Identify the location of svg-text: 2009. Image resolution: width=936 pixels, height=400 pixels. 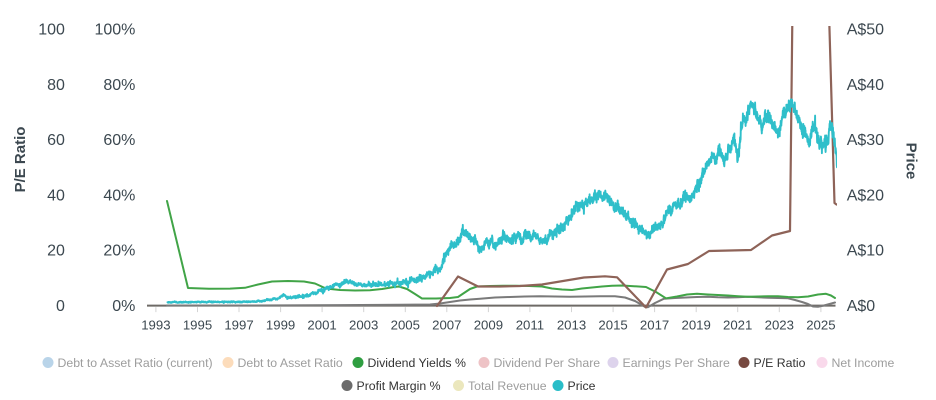
(488, 325).